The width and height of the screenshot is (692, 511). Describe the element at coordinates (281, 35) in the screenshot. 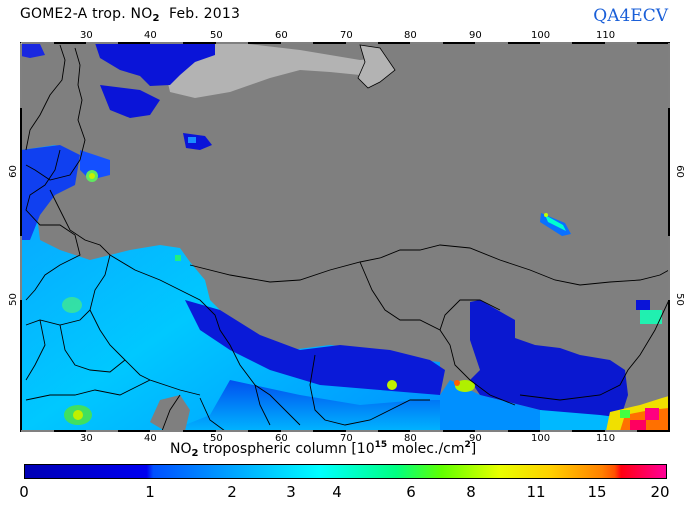

I see `lon-tick-top: 60` at that location.